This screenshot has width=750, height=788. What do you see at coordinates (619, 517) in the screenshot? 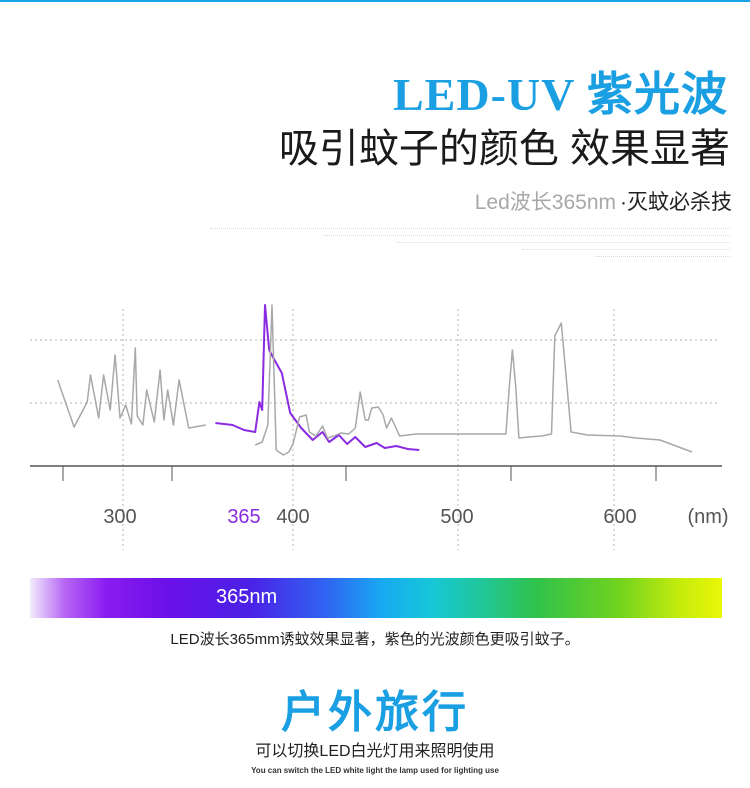
I see `x-tick-label: 600` at bounding box center [619, 517].